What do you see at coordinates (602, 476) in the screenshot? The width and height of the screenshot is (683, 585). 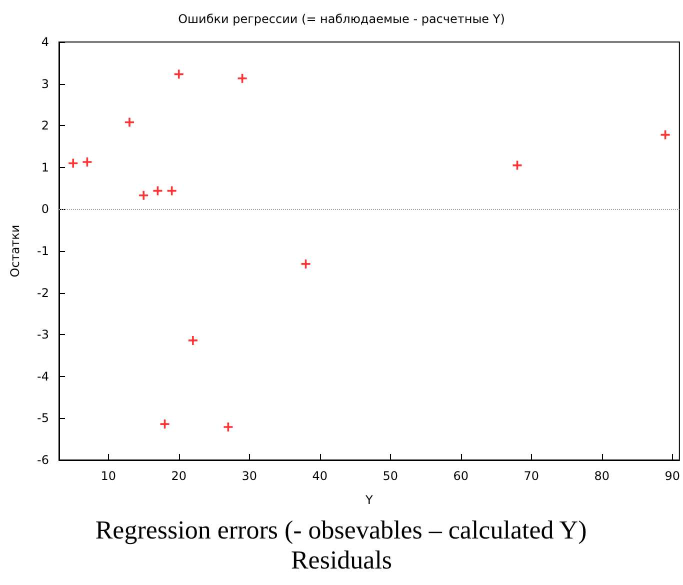 I see `x-tick-label: 80` at bounding box center [602, 476].